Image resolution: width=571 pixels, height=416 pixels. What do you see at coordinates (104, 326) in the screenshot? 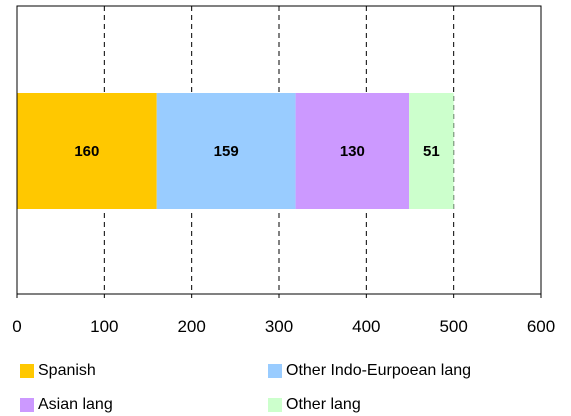
I see `x-tick-label: 100` at bounding box center [104, 326].